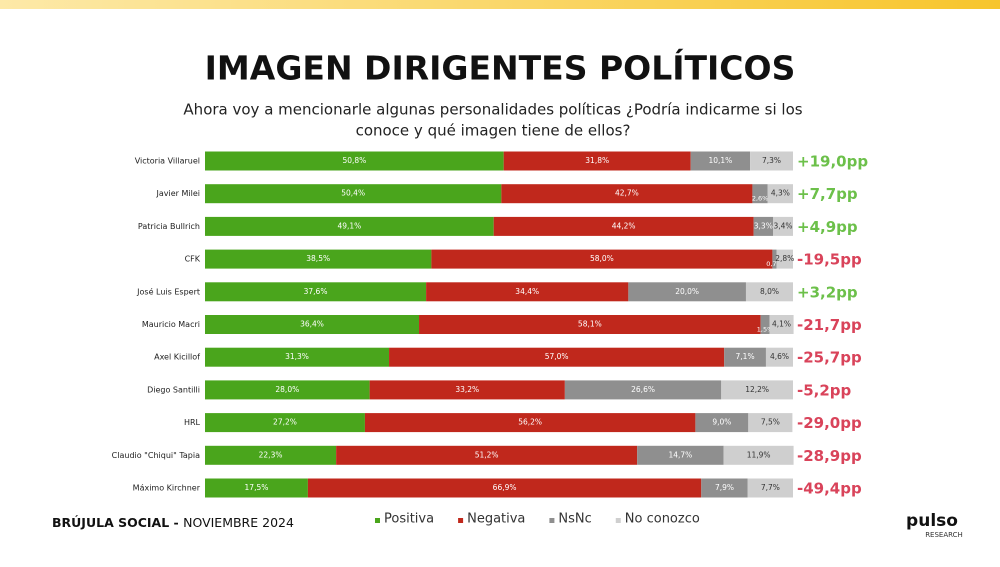 The image size is (1000, 567). I want to click on value-label: 7,7%, so click(770, 487).